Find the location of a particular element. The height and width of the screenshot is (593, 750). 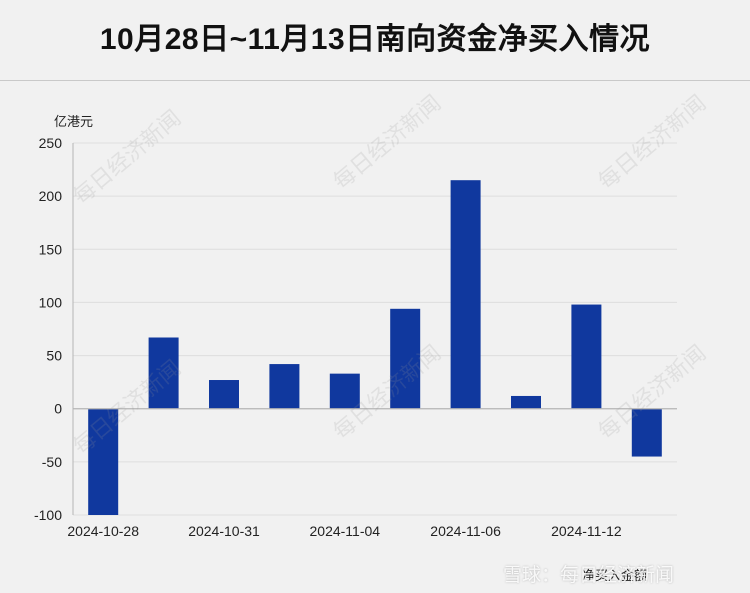

x-tick-label: 2024-11-06 is located at coordinates (465, 531).